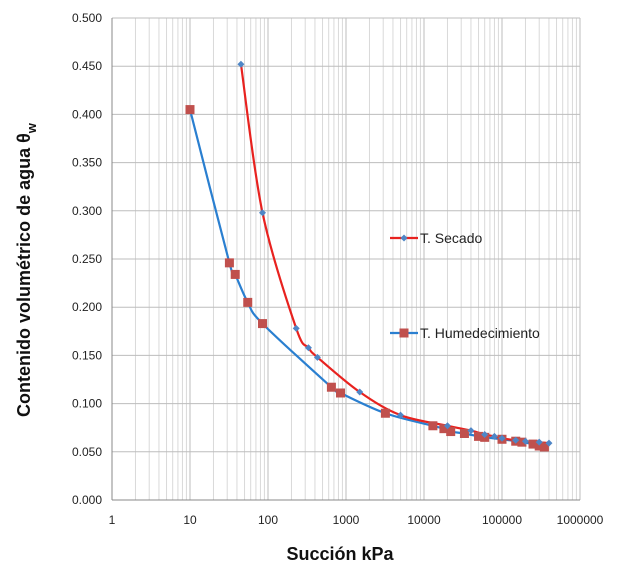 The height and width of the screenshot is (575, 620). What do you see at coordinates (424, 520) in the screenshot?
I see `x-tick-label: 10000` at bounding box center [424, 520].